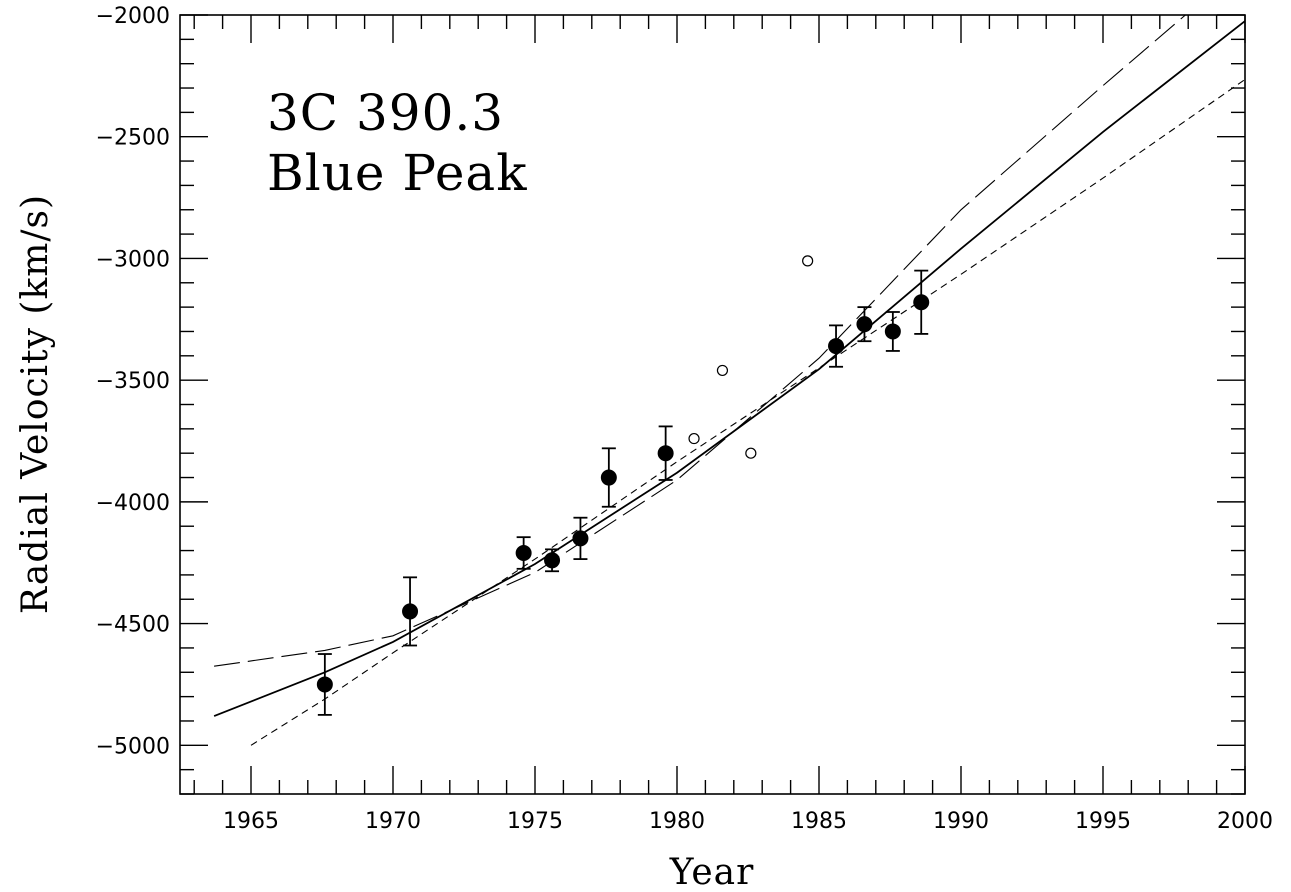  Describe the element at coordinates (397, 173) in the screenshot. I see `feature-name: Blue Peak` at that location.